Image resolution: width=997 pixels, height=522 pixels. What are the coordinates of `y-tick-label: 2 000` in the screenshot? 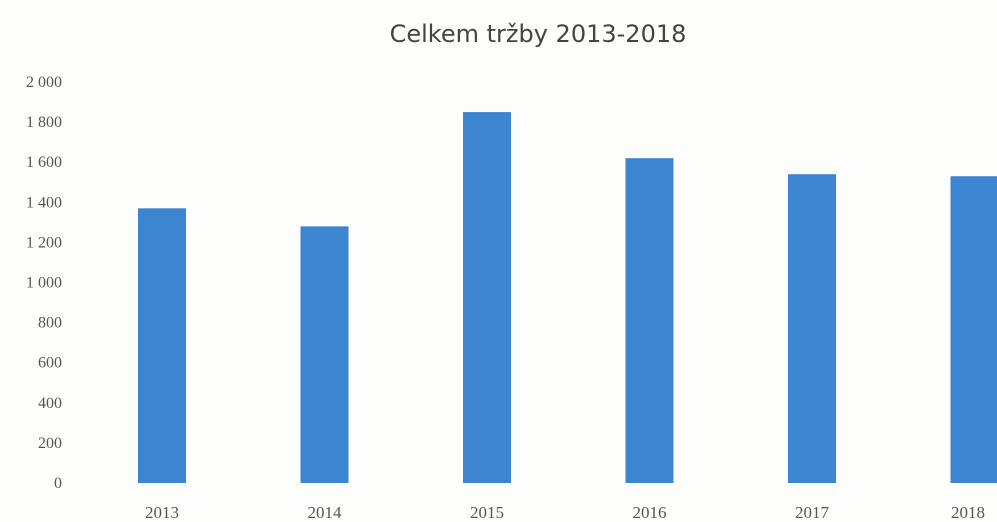 It's located at (44, 82).